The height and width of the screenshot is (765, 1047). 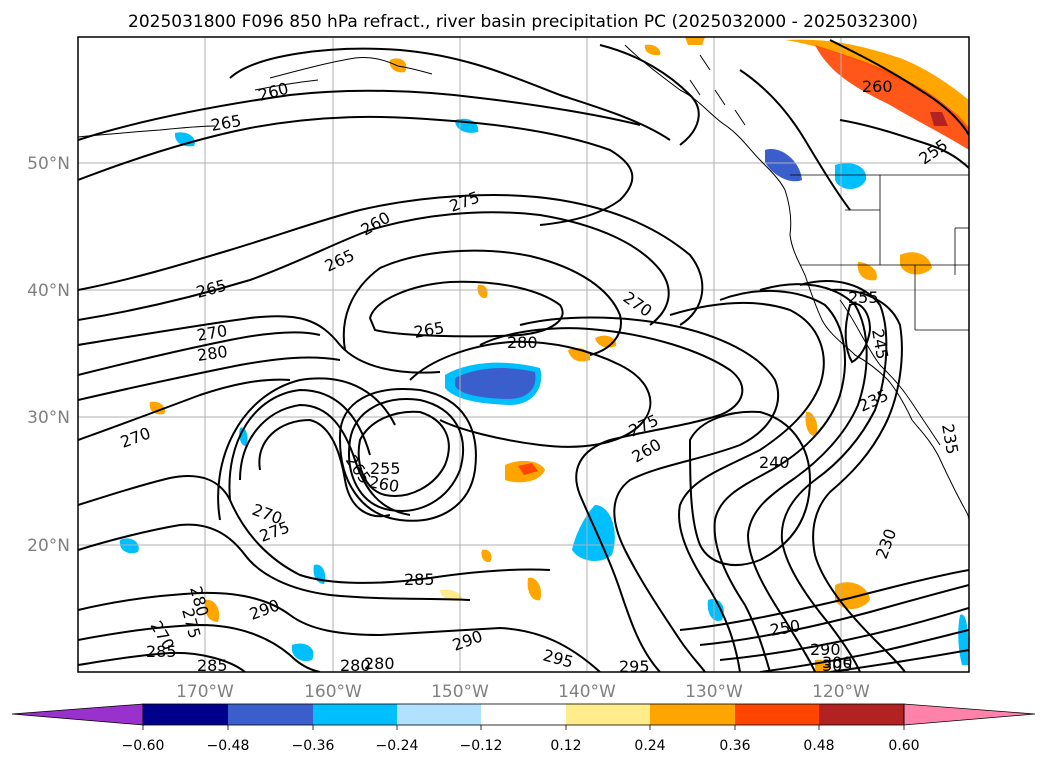 I want to click on colorbar-extend-high, so click(x=969, y=714).